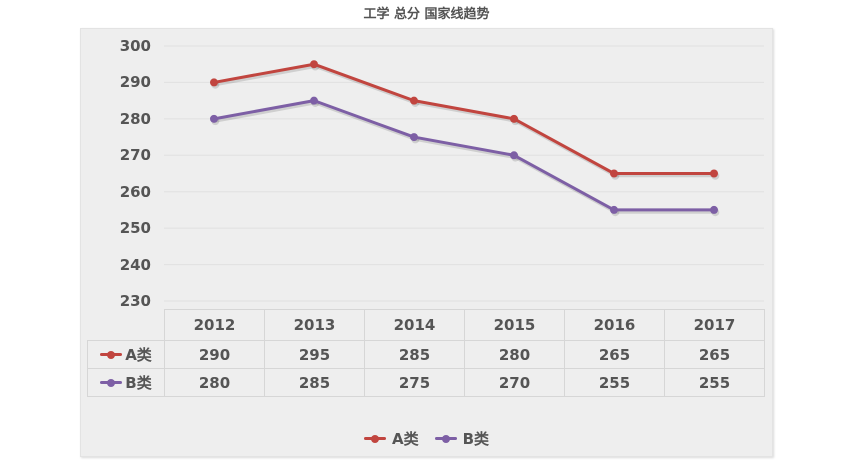  What do you see at coordinates (714, 325) in the screenshot?
I see `year-column-header: 2017` at bounding box center [714, 325].